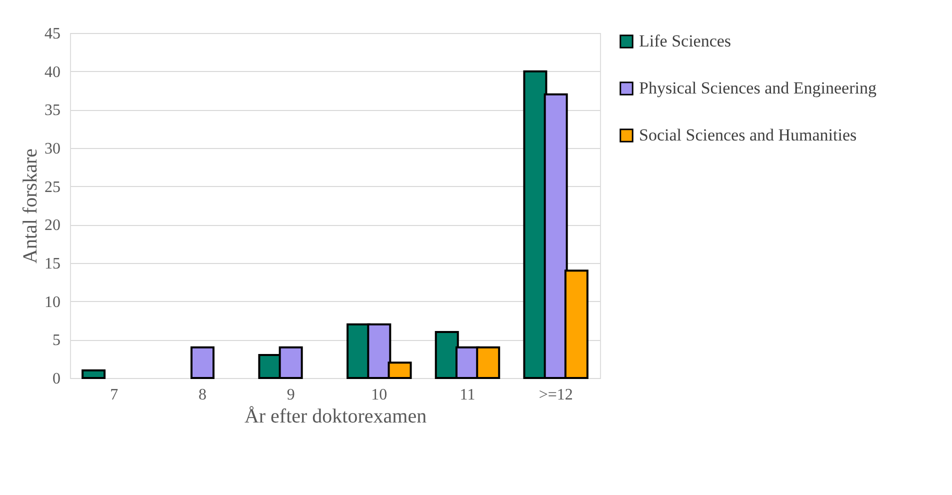 Image resolution: width=952 pixels, height=495 pixels. Describe the element at coordinates (202, 395) in the screenshot. I see `x-tick-label: 8` at that location.